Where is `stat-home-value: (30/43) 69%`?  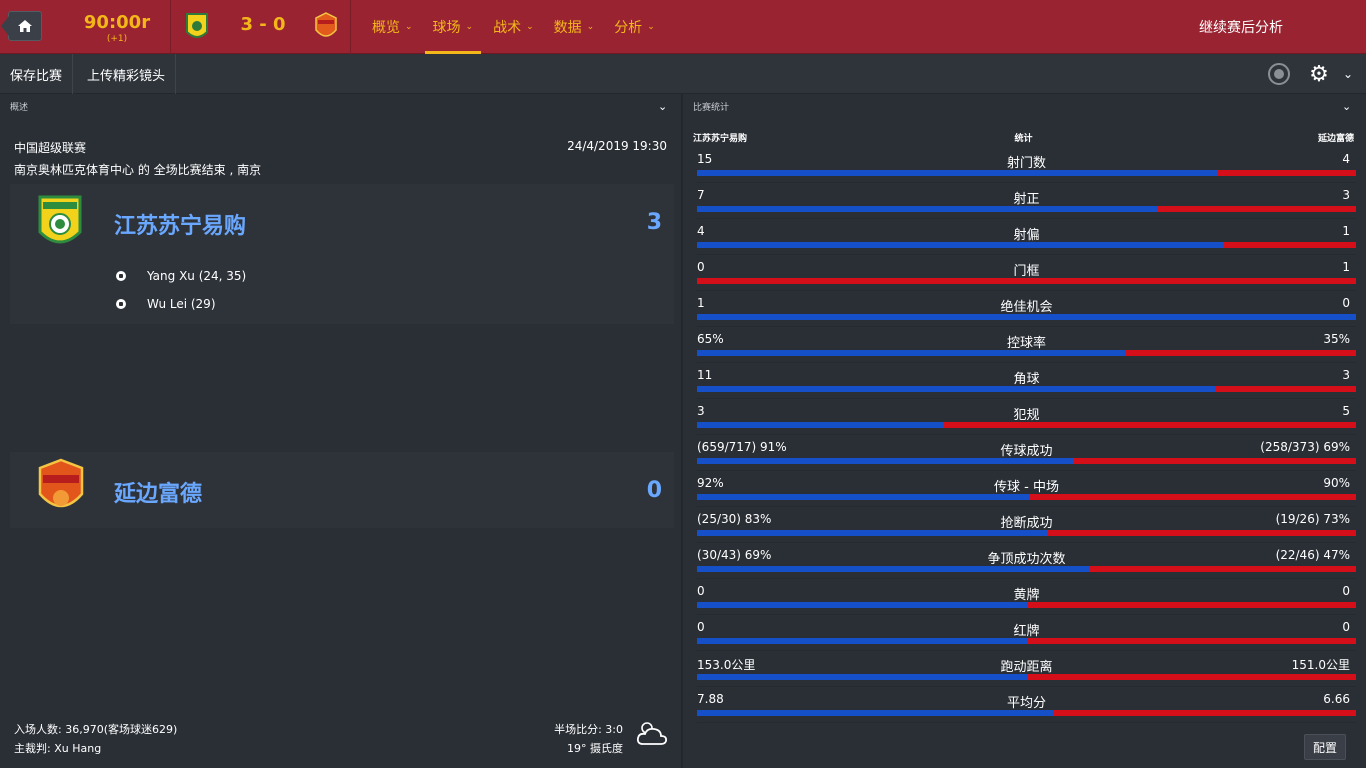
stat-home-value: (30/43) 69% is located at coordinates (734, 555).